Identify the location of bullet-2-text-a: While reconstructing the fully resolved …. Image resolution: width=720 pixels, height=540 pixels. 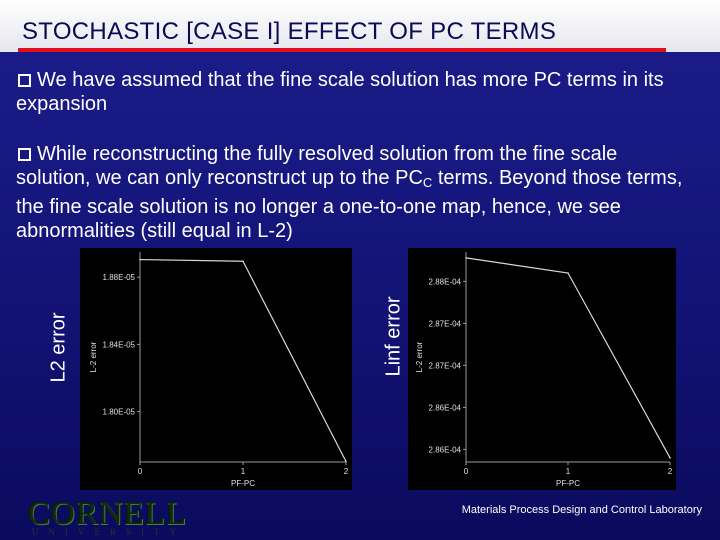
(317, 166).